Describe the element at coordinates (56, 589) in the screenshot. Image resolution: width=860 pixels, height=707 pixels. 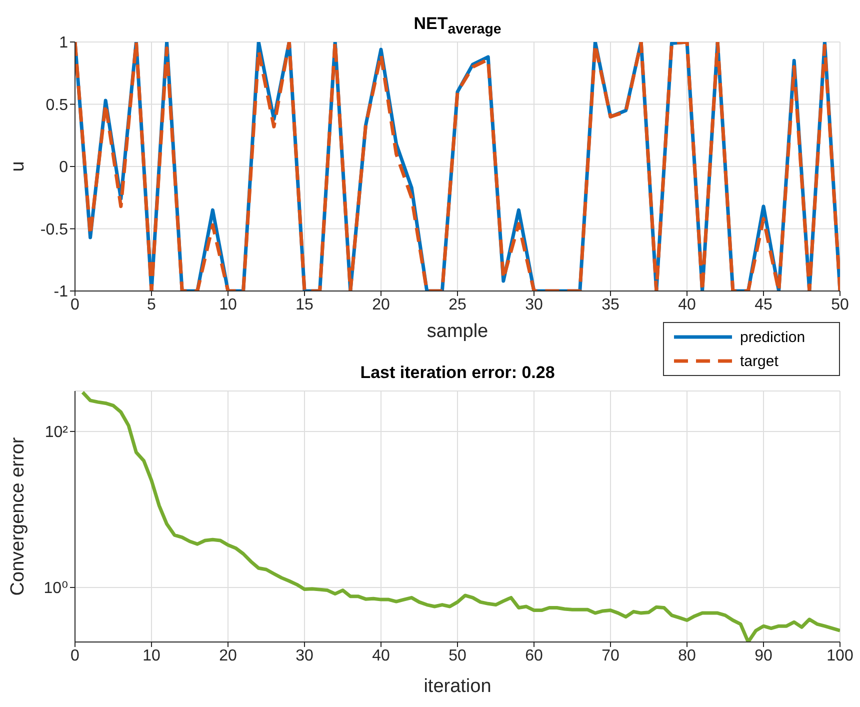
I see `y-tick-label: 10⁰` at that location.